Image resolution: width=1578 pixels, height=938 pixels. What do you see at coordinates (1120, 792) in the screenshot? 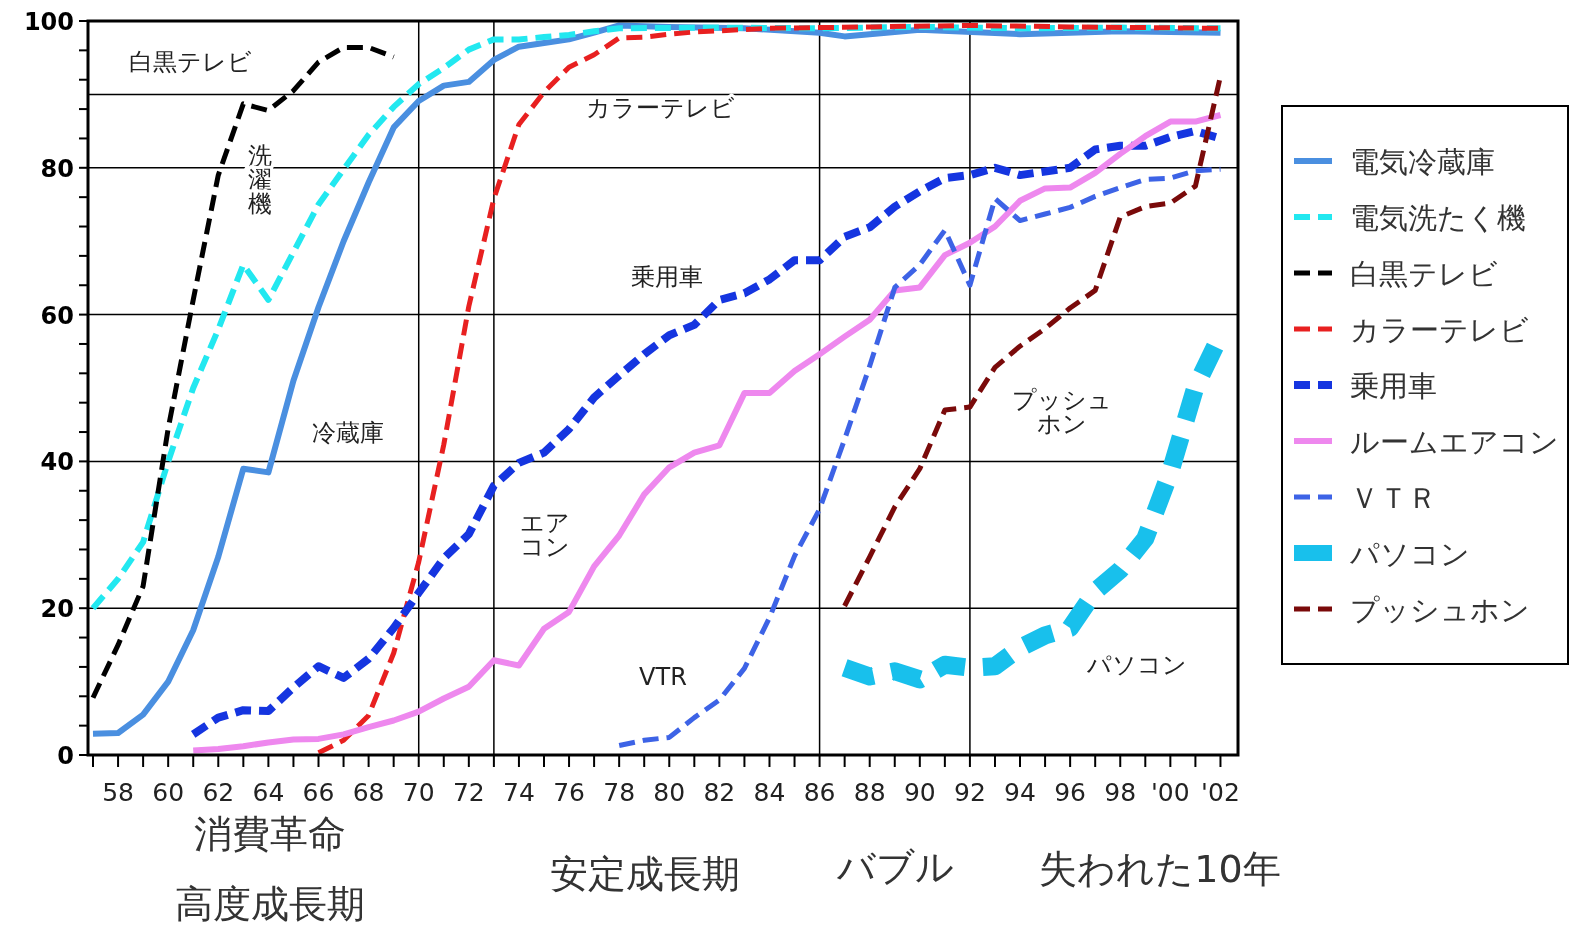
I see `x-tick-label: 98` at bounding box center [1120, 792].